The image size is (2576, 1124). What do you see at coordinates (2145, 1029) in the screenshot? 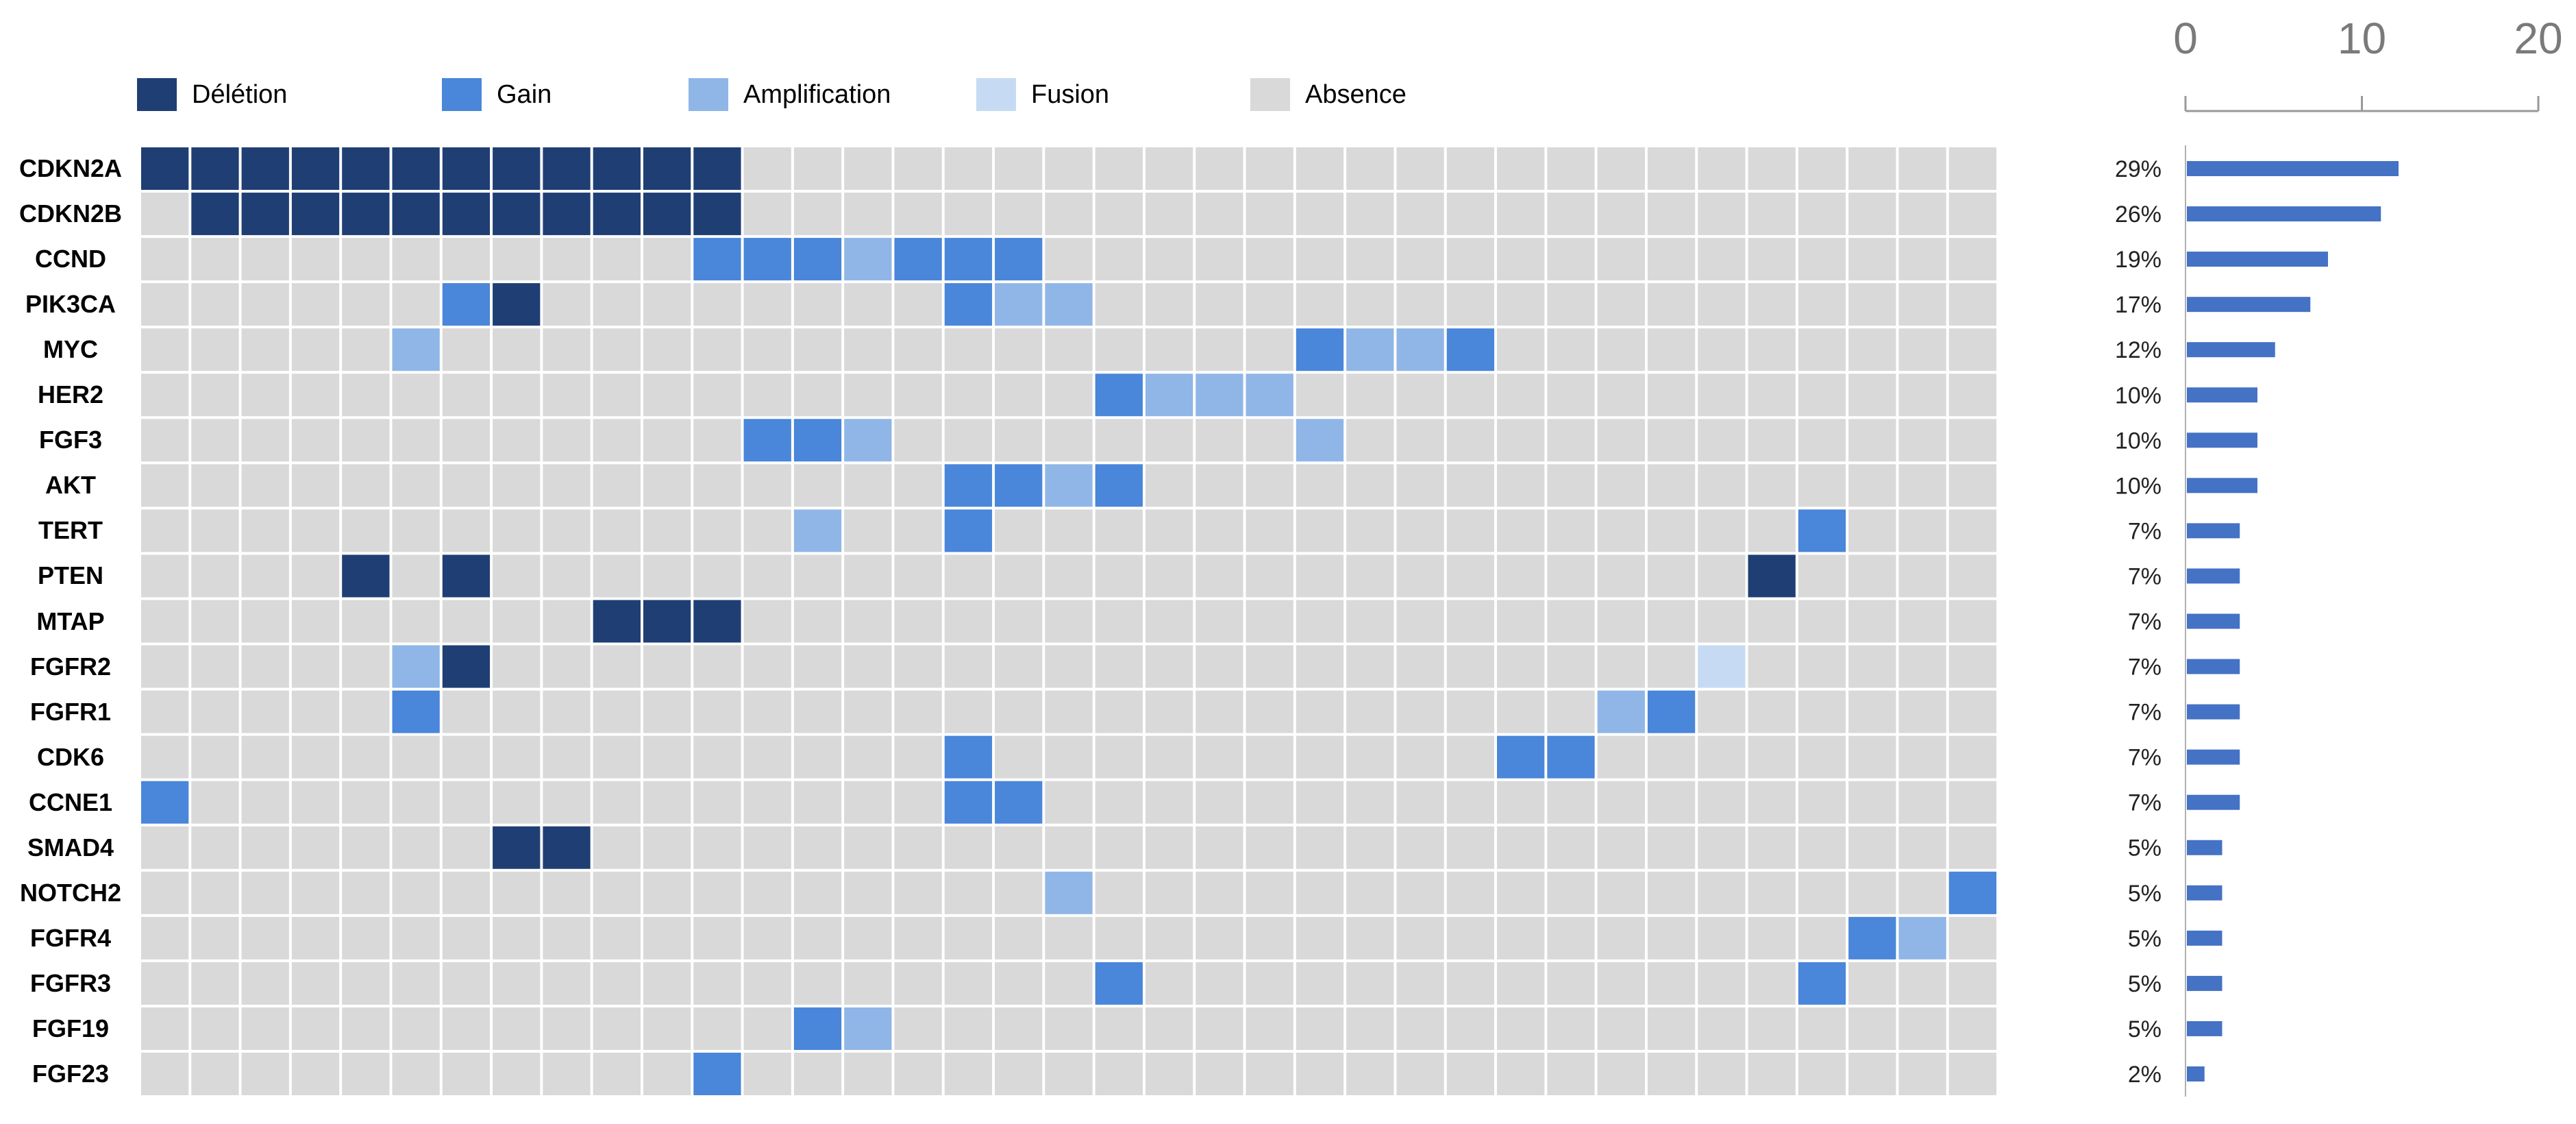
I see `percent-label: 5%` at bounding box center [2145, 1029].